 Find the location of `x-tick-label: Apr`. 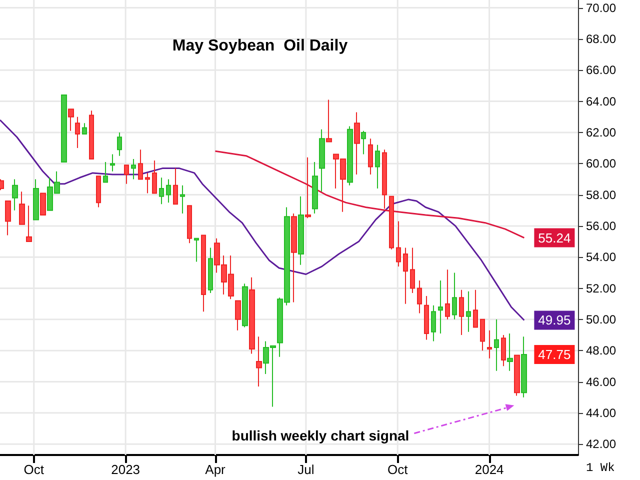

x-tick-label: Apr is located at coordinates (215, 469).